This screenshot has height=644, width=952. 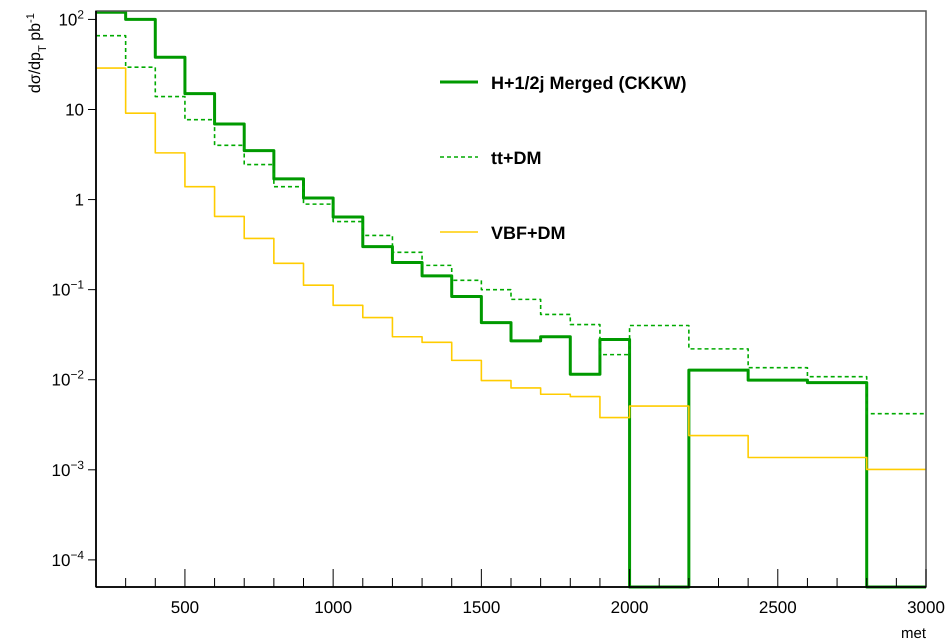 What do you see at coordinates (333, 607) in the screenshot?
I see `x-tick-label: 1000` at bounding box center [333, 607].